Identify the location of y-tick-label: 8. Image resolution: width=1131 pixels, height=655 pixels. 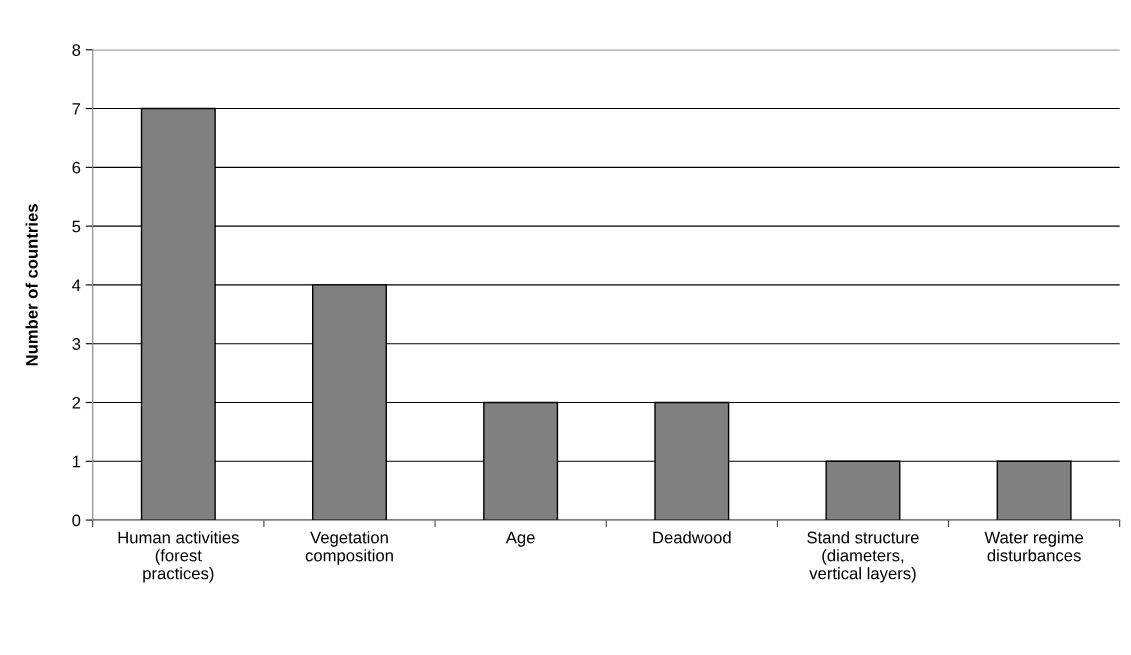
(76, 50).